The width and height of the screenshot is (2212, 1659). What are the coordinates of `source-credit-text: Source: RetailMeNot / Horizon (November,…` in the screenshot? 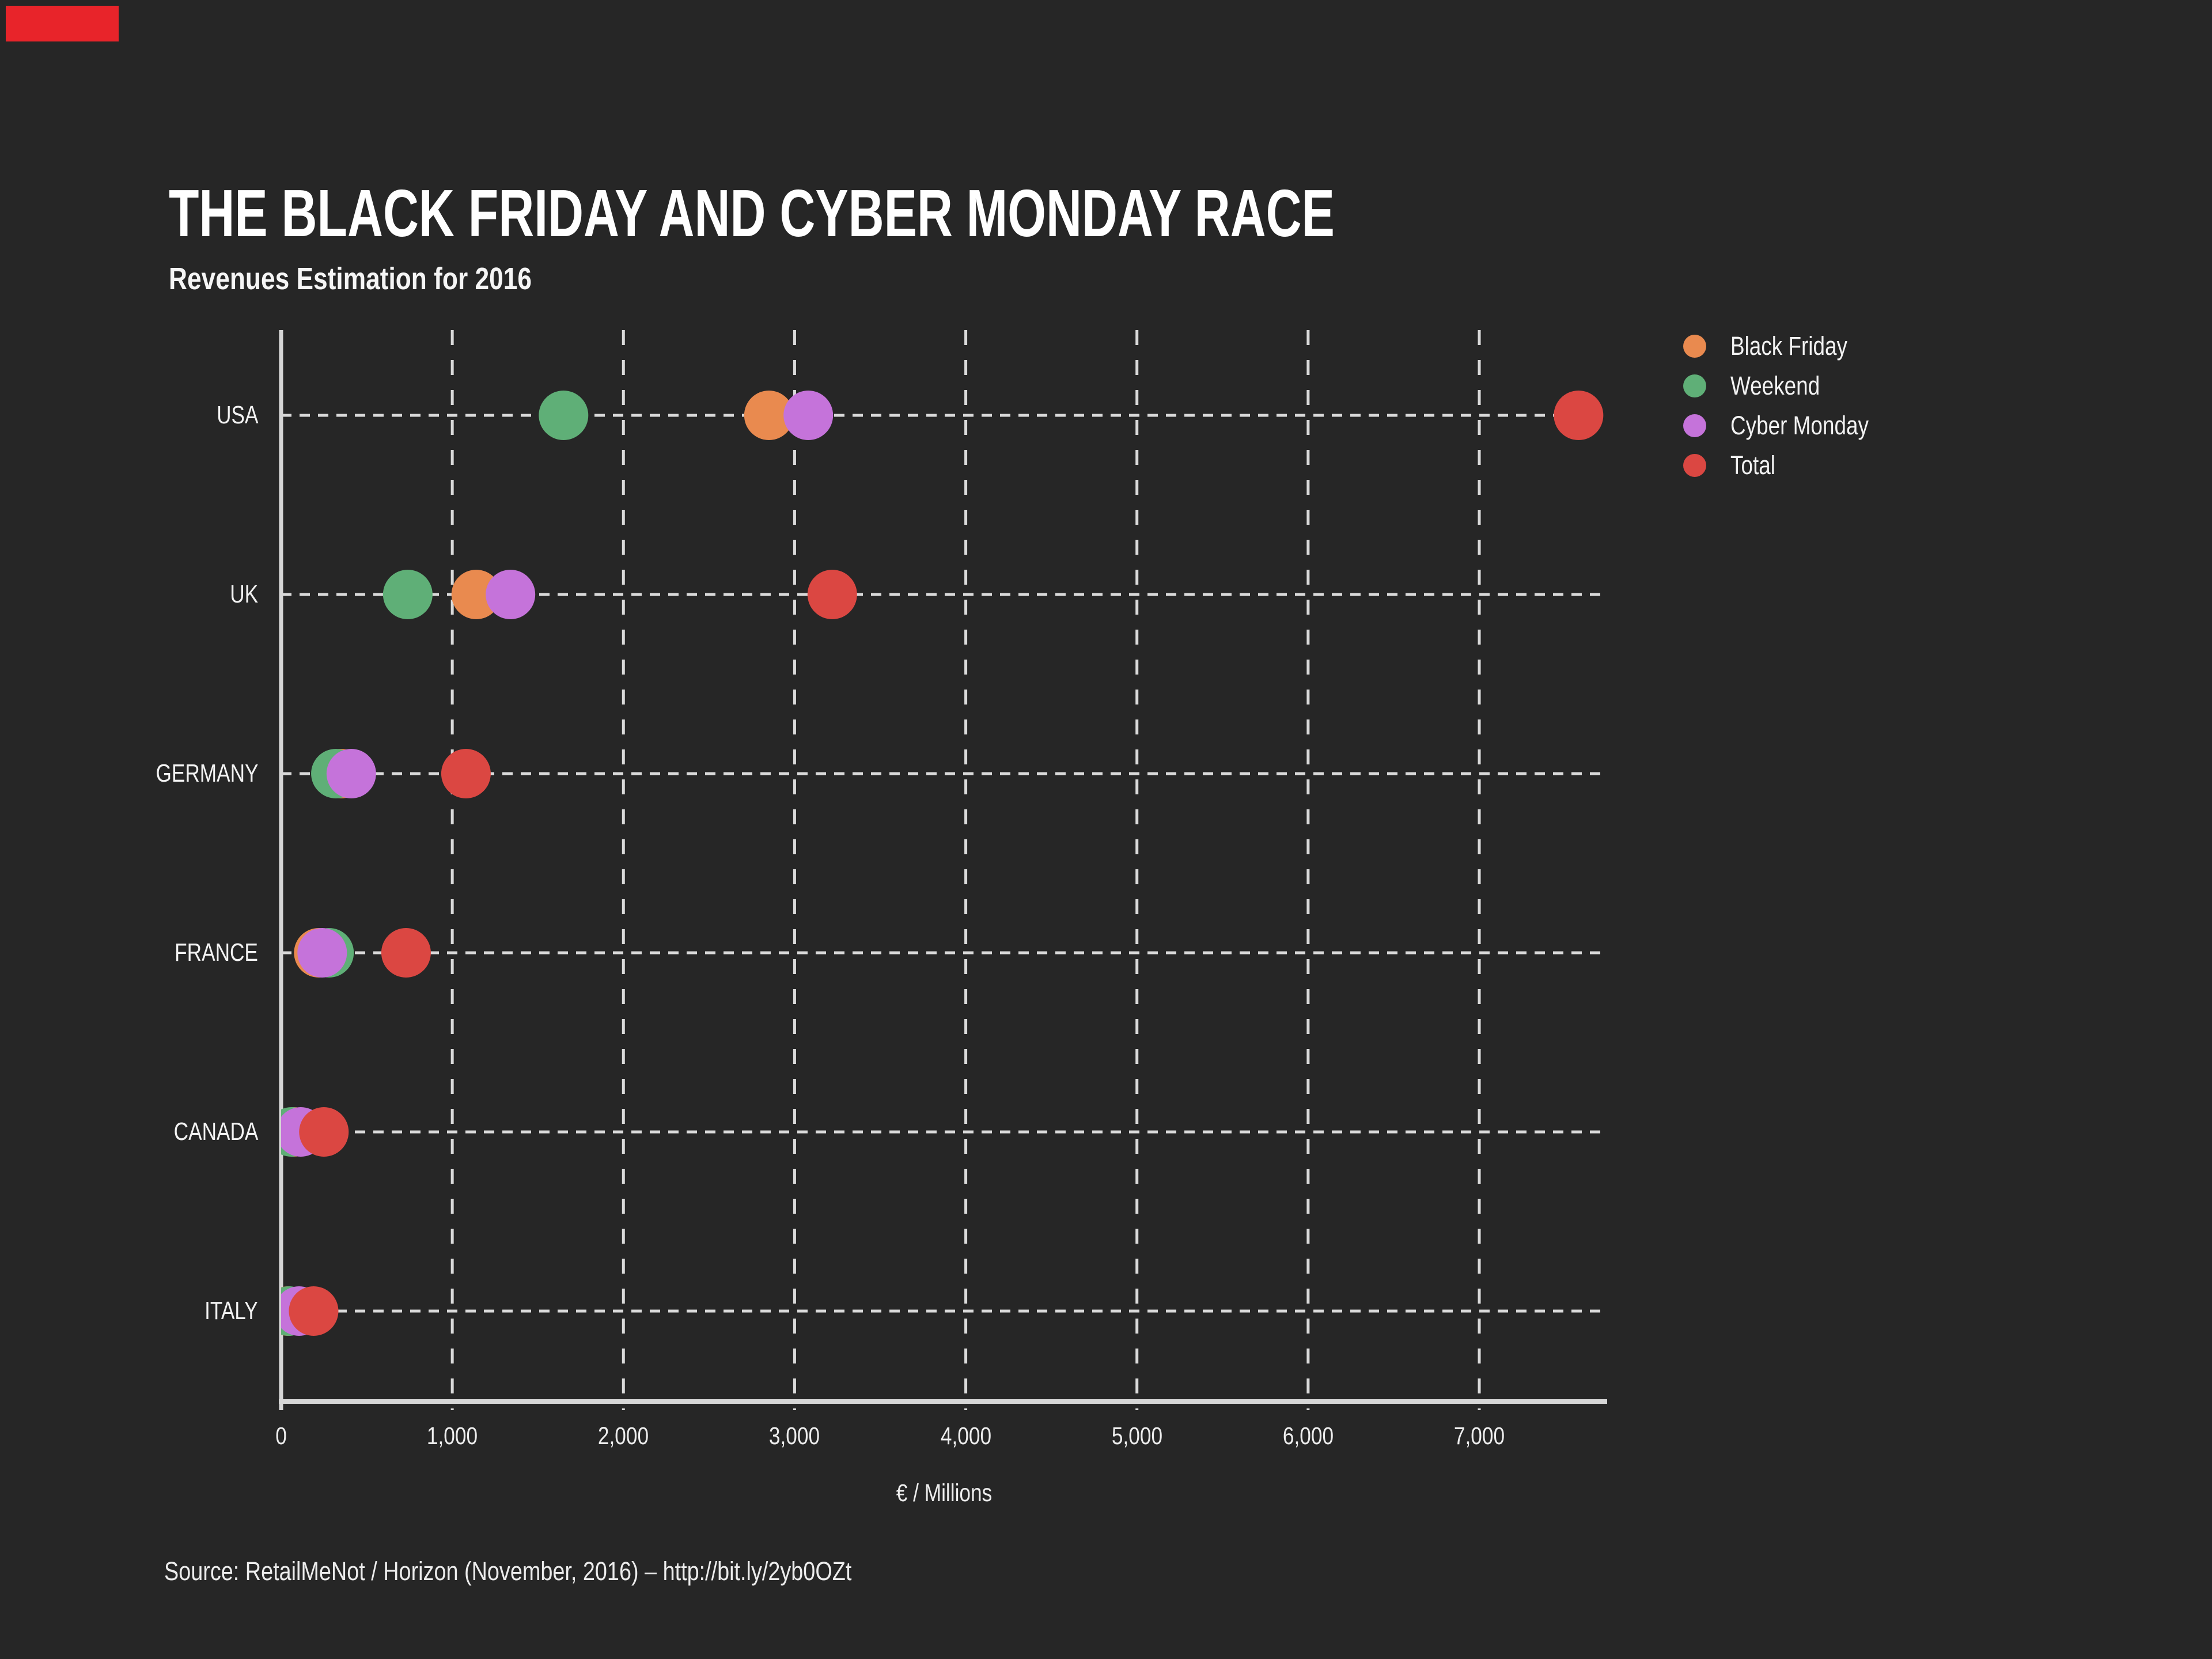 It's located at (508, 1571).